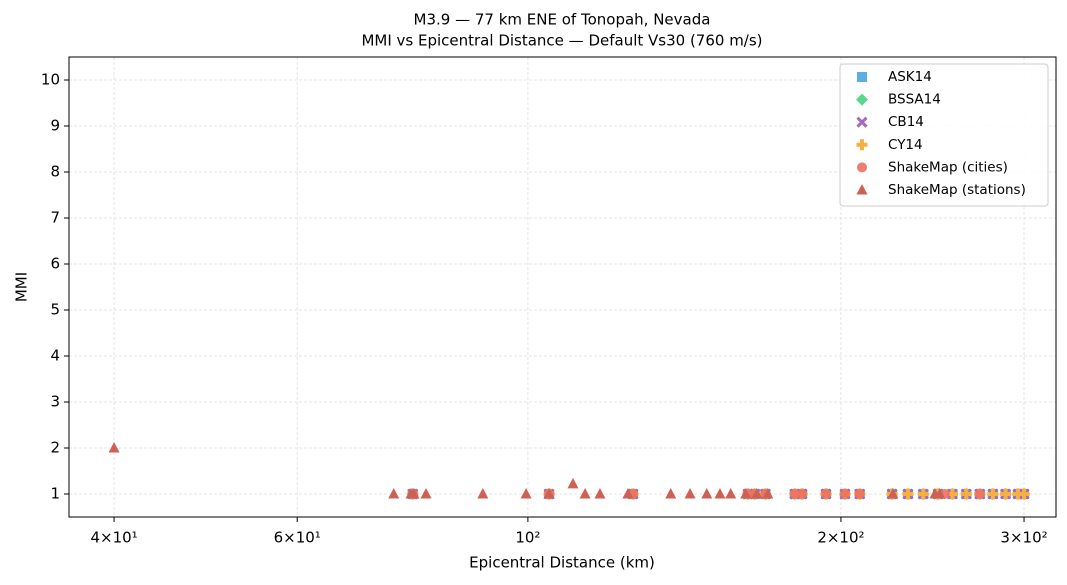 This screenshot has height=585, width=1067. I want to click on y-tick-label: 5, so click(55, 310).